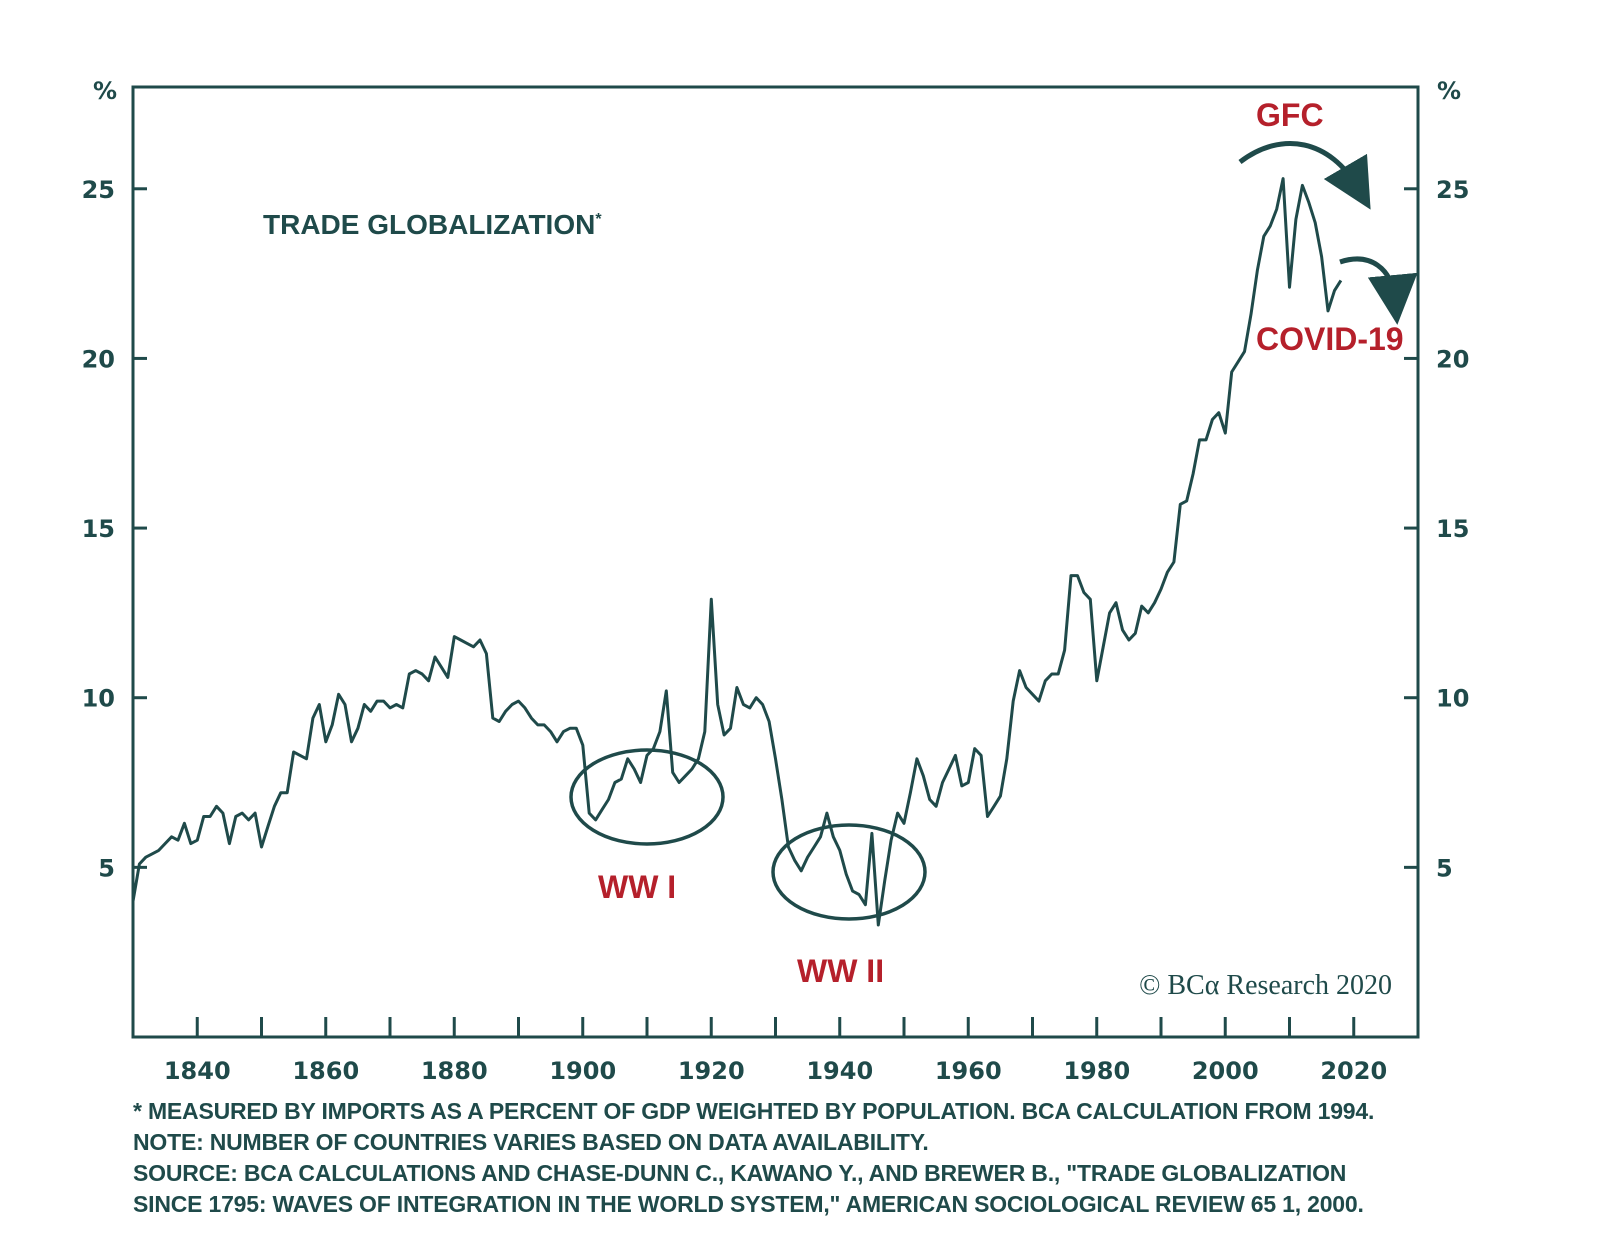 The height and width of the screenshot is (1251, 1600). What do you see at coordinates (1452, 699) in the screenshot?
I see `y-tick-label-right-10: 10` at bounding box center [1452, 699].